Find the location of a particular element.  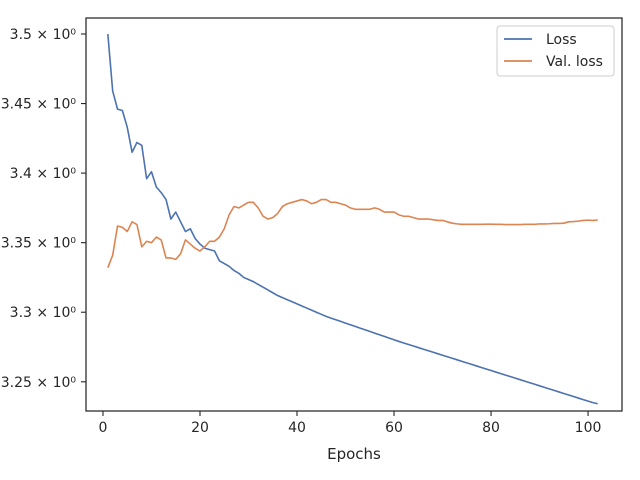

y-tick-label: 3.3 × 10⁰ is located at coordinates (43, 313).